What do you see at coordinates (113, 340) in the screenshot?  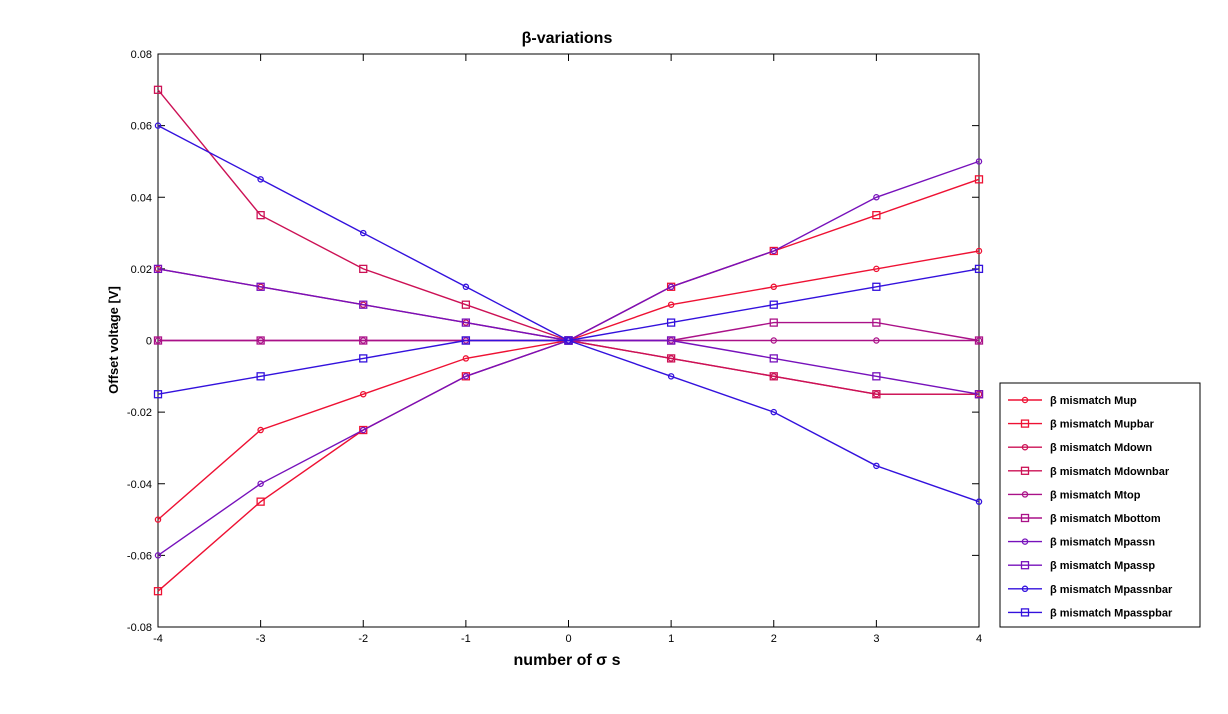 I see `y-axis-label: Offset voltage [V]` at bounding box center [113, 340].